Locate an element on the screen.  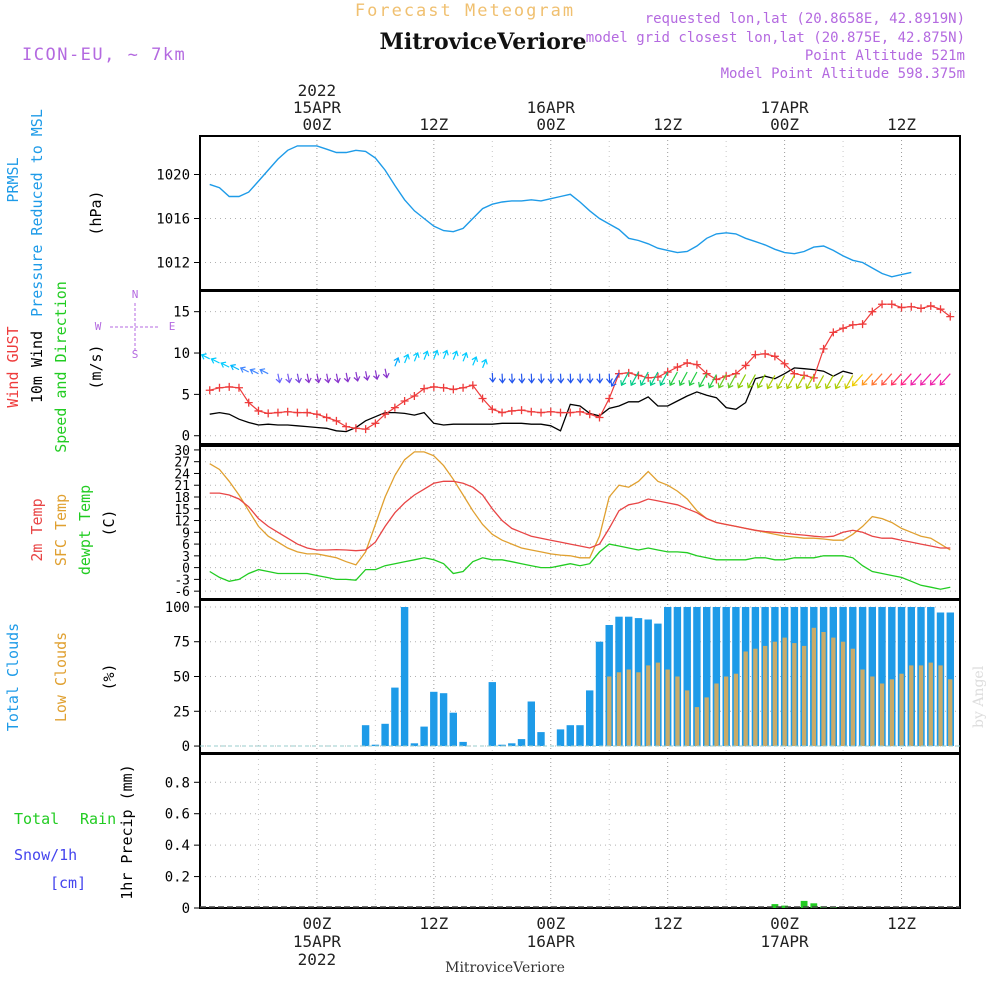
y-tick-label: 25 is located at coordinates (181, 712).